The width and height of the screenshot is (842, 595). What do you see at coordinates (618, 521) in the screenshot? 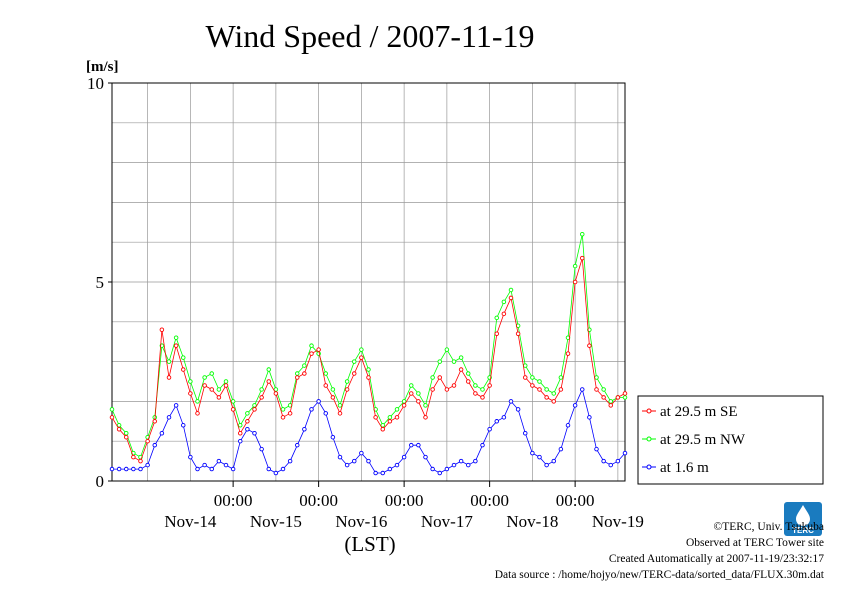
I see `day-label: Nov-19` at bounding box center [618, 521].